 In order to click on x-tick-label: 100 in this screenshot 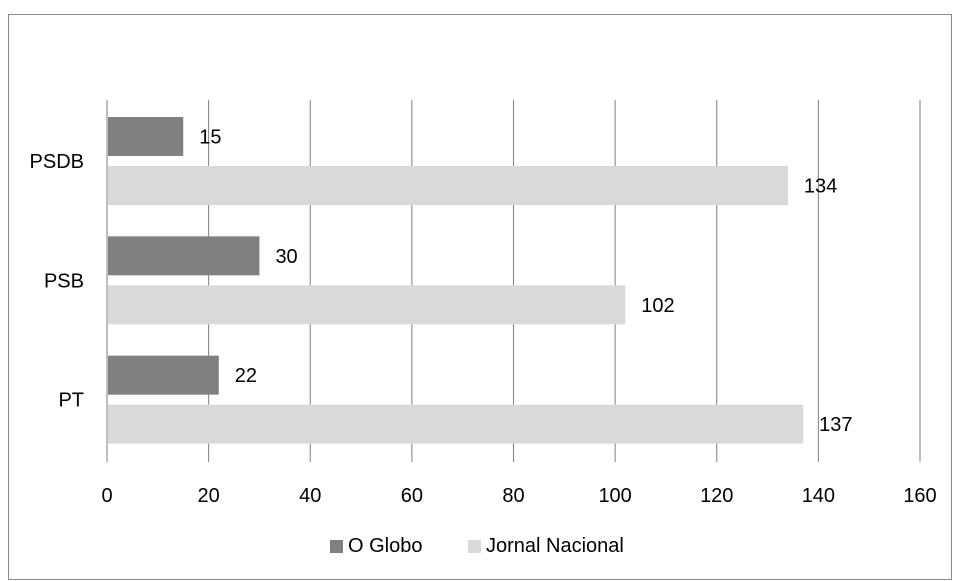, I will do `click(614, 496)`.